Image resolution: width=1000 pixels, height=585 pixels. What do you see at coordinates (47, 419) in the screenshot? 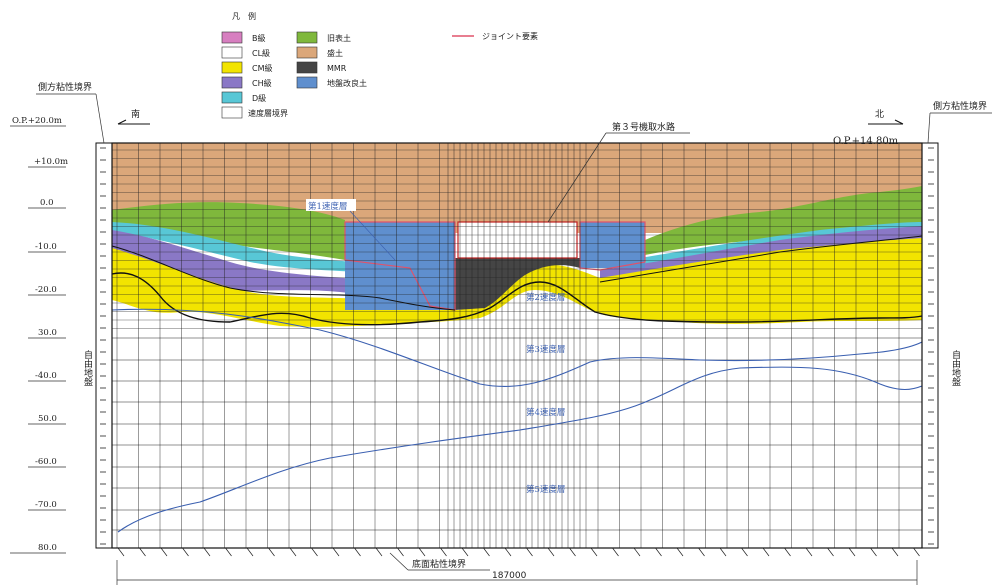
I see `elev-label-m50: 50.0` at bounding box center [47, 419].